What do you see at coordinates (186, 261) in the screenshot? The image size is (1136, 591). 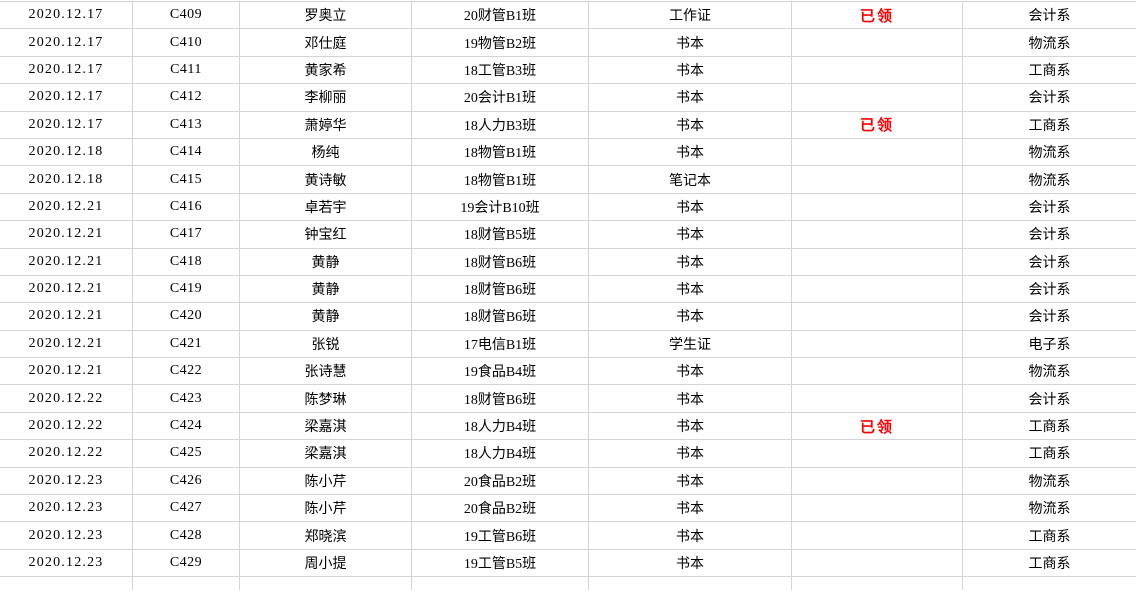 I see `cell-code: C418` at bounding box center [186, 261].